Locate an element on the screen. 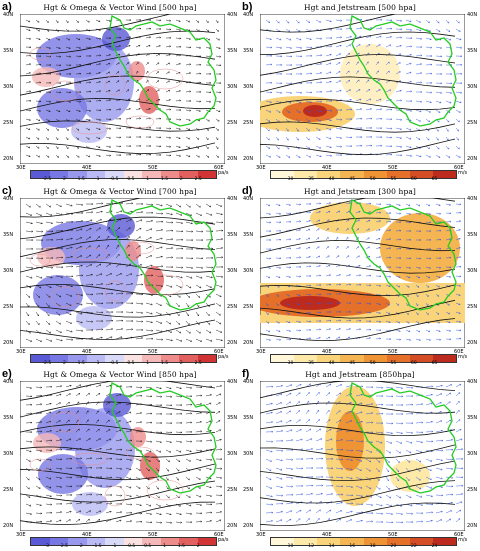 This screenshot has height=551, width=480. colorbar-tick-label: 30 is located at coordinates (291, 363).